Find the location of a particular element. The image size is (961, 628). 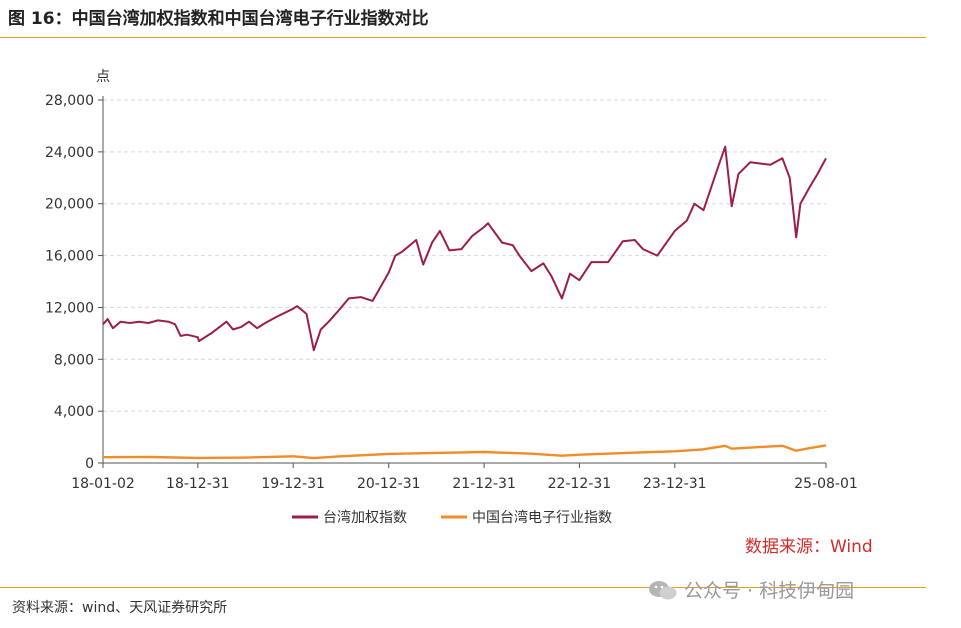

footer-divider is located at coordinates (463, 587).